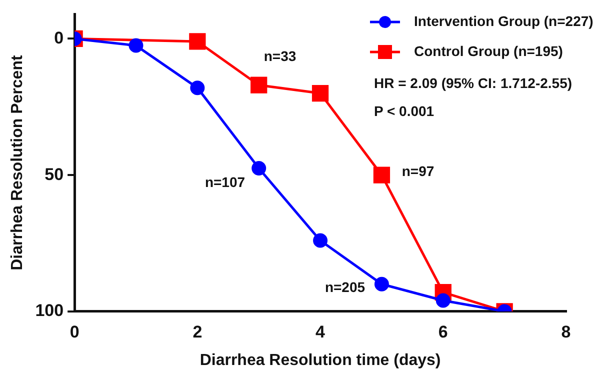 Image resolution: width=616 pixels, height=378 pixels. What do you see at coordinates (320, 360) in the screenshot?
I see `x-axis-title: Diarrhea Resolution time (days)` at bounding box center [320, 360].